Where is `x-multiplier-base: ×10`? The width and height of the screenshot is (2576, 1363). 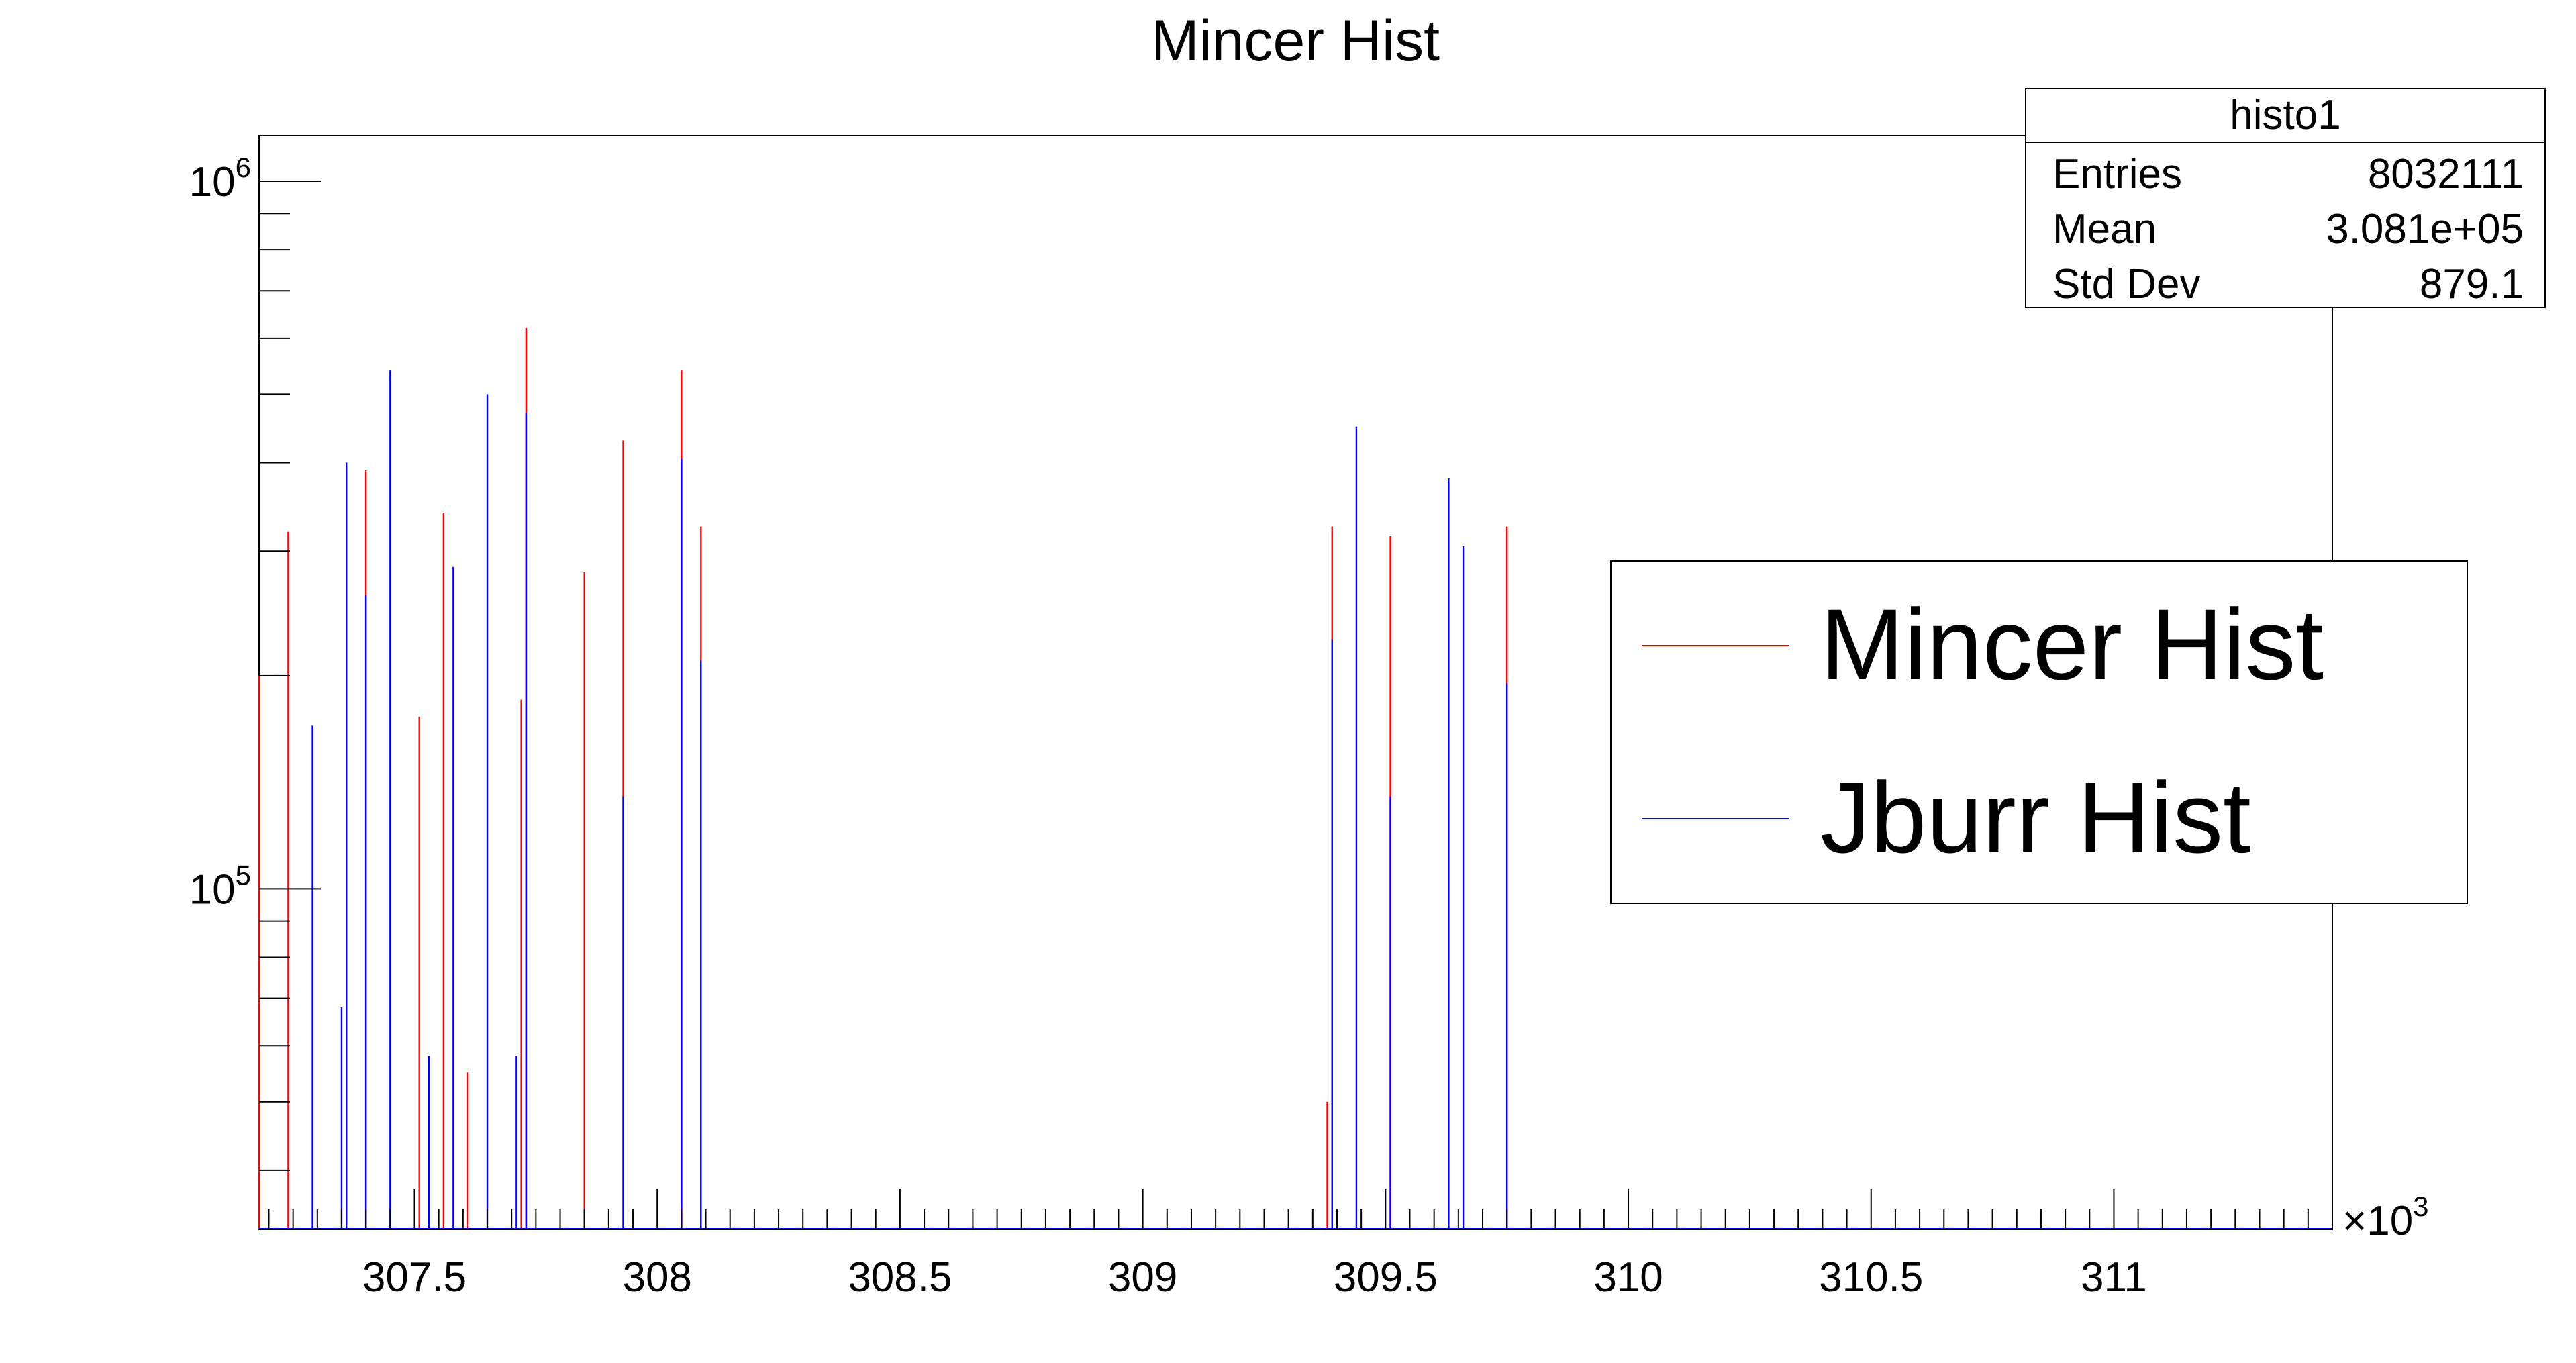
x-multiplier-base: ×10 is located at coordinates (2377, 1221).